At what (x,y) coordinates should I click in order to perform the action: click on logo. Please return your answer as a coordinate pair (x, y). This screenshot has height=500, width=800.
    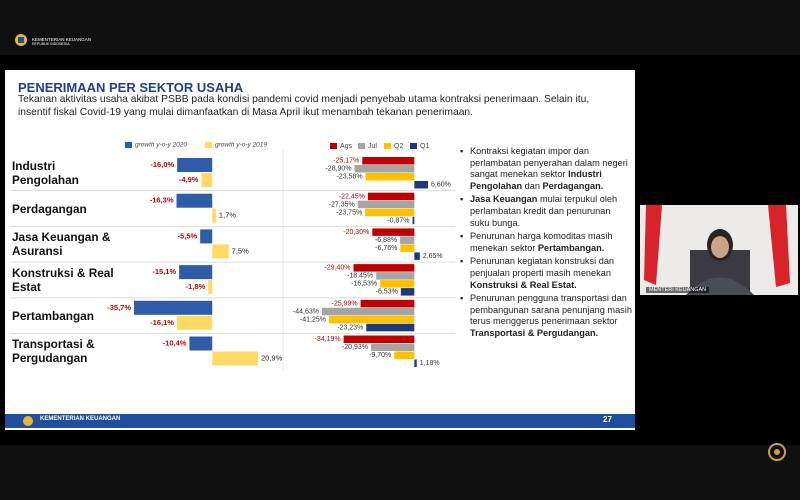
    Looking at the image, I should click on (21, 40).